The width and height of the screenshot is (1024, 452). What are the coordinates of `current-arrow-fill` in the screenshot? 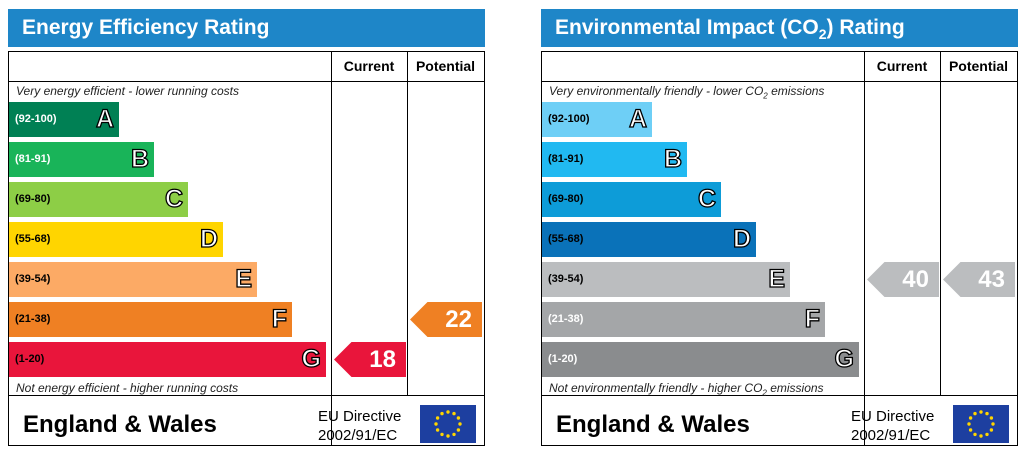 It's located at (903, 279).